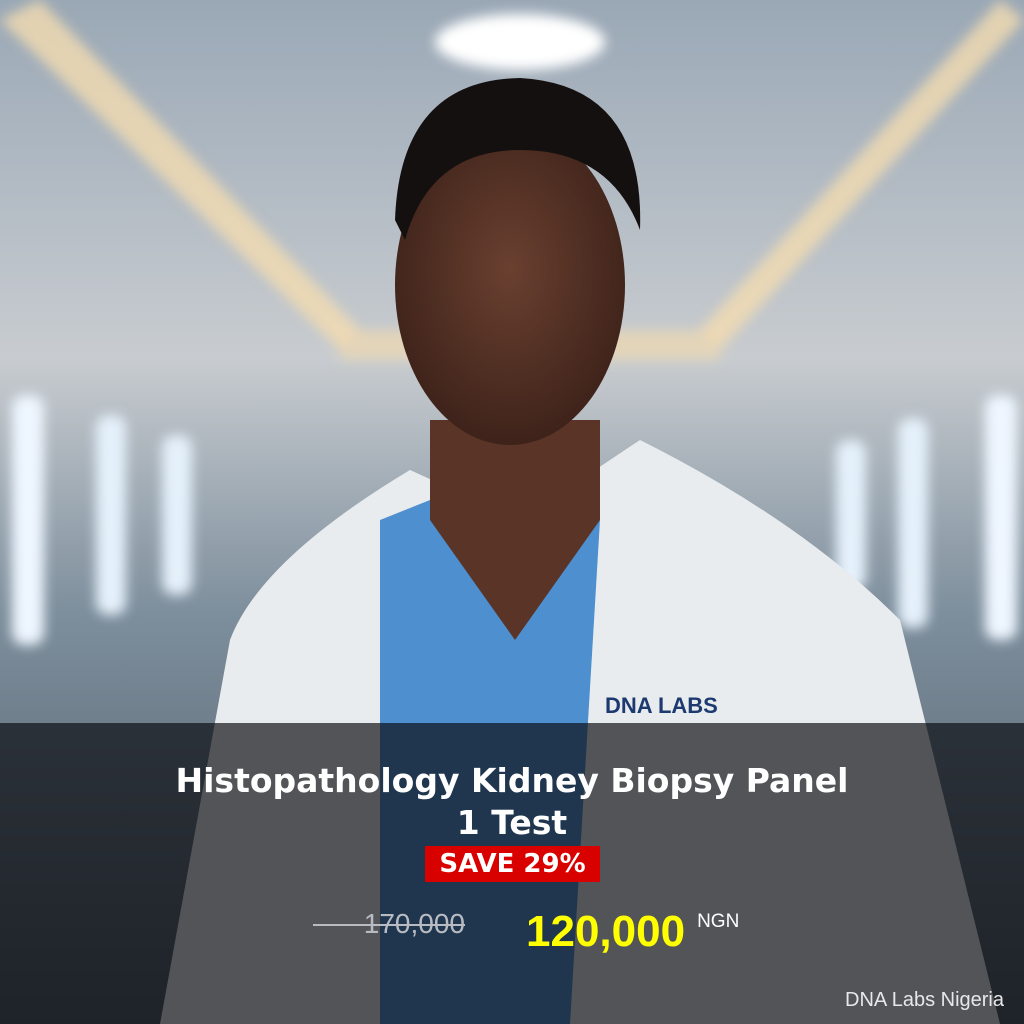 This screenshot has height=1024, width=1024. Describe the element at coordinates (606, 931) in the screenshot. I see `sale-price: 120,000` at that location.